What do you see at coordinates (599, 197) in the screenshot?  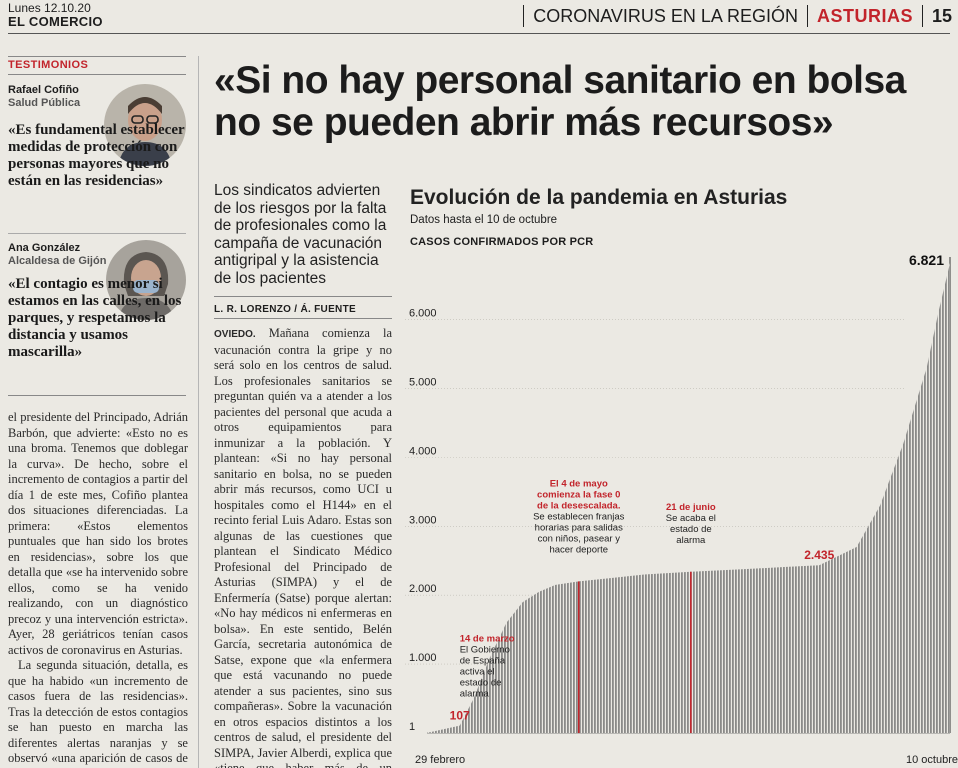 I see `chart-title: Evolución de la pandemia en Asturias` at bounding box center [599, 197].